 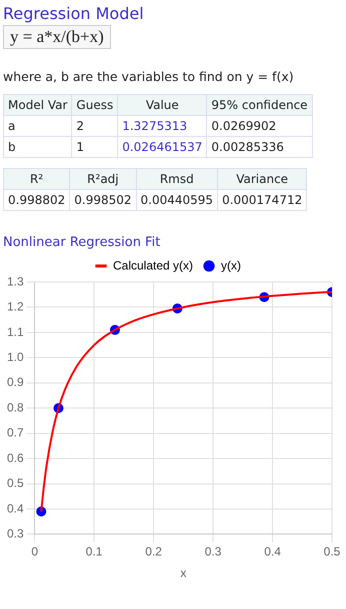 I want to click on text: Variance, so click(x=262, y=179).